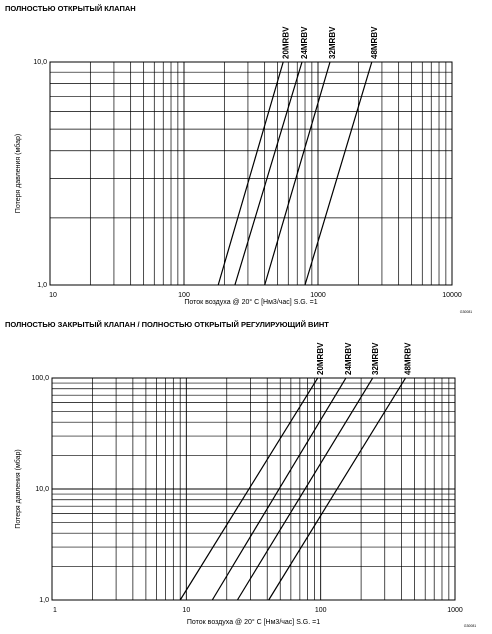  I want to click on chart-title: ПОЛНОСТЬЮ ОТКРЫТЫЙ КЛАПАН, so click(70, 8).